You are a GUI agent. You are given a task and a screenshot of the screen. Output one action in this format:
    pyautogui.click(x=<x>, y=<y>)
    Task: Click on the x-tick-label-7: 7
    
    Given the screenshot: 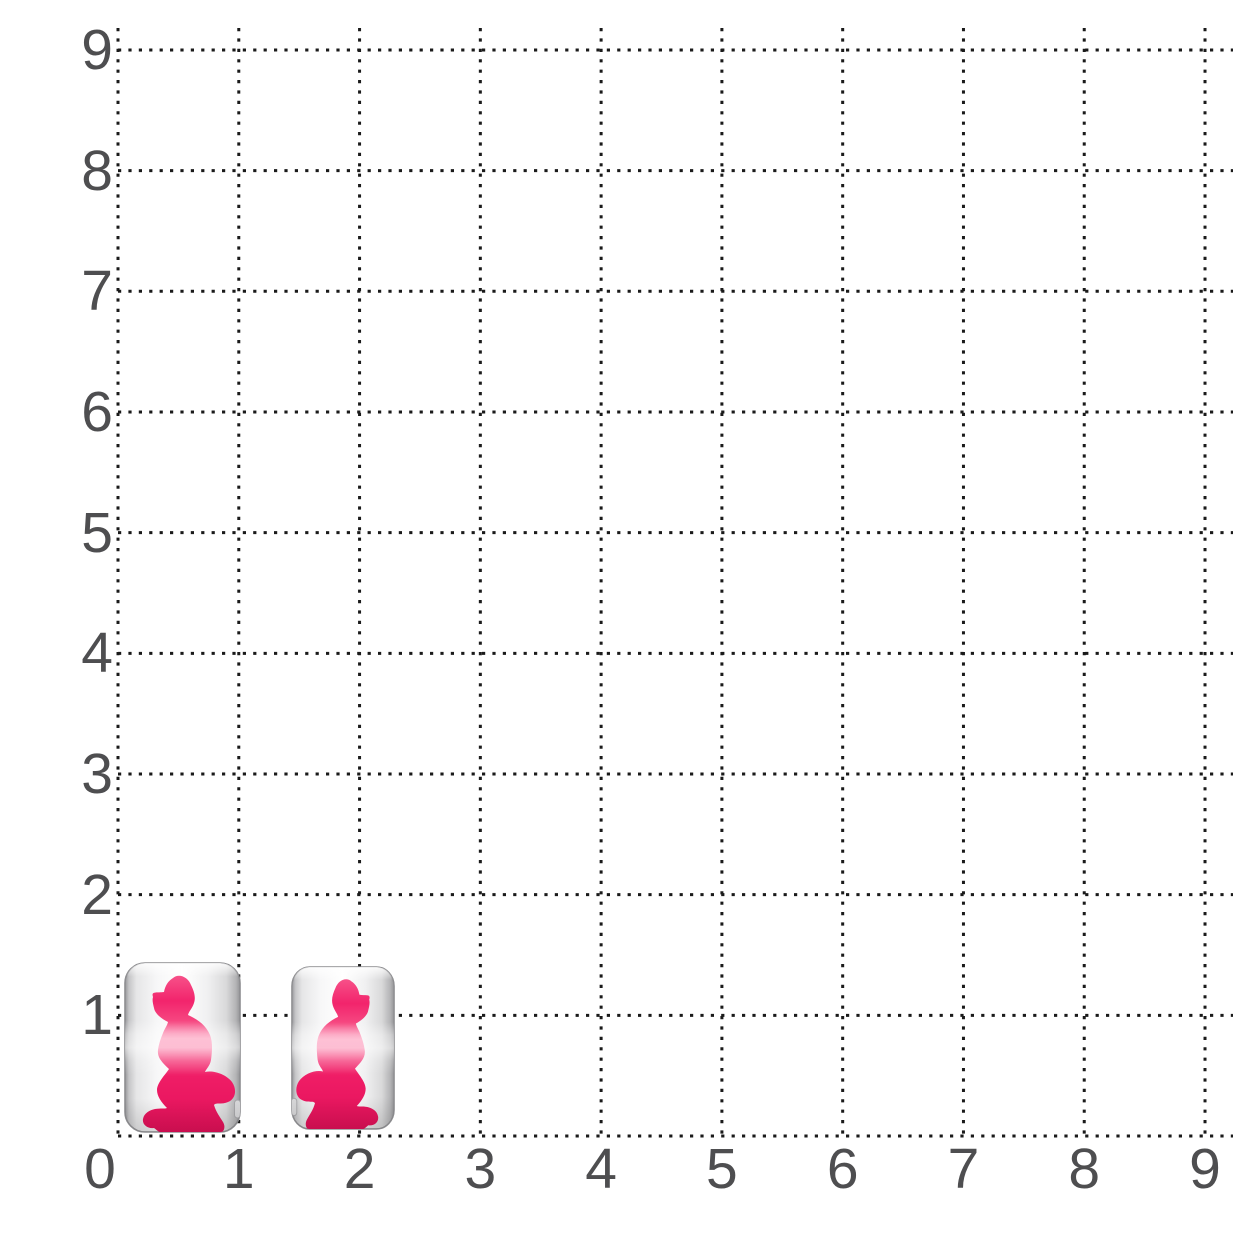 What is the action you would take?
    pyautogui.click(x=963, y=1169)
    